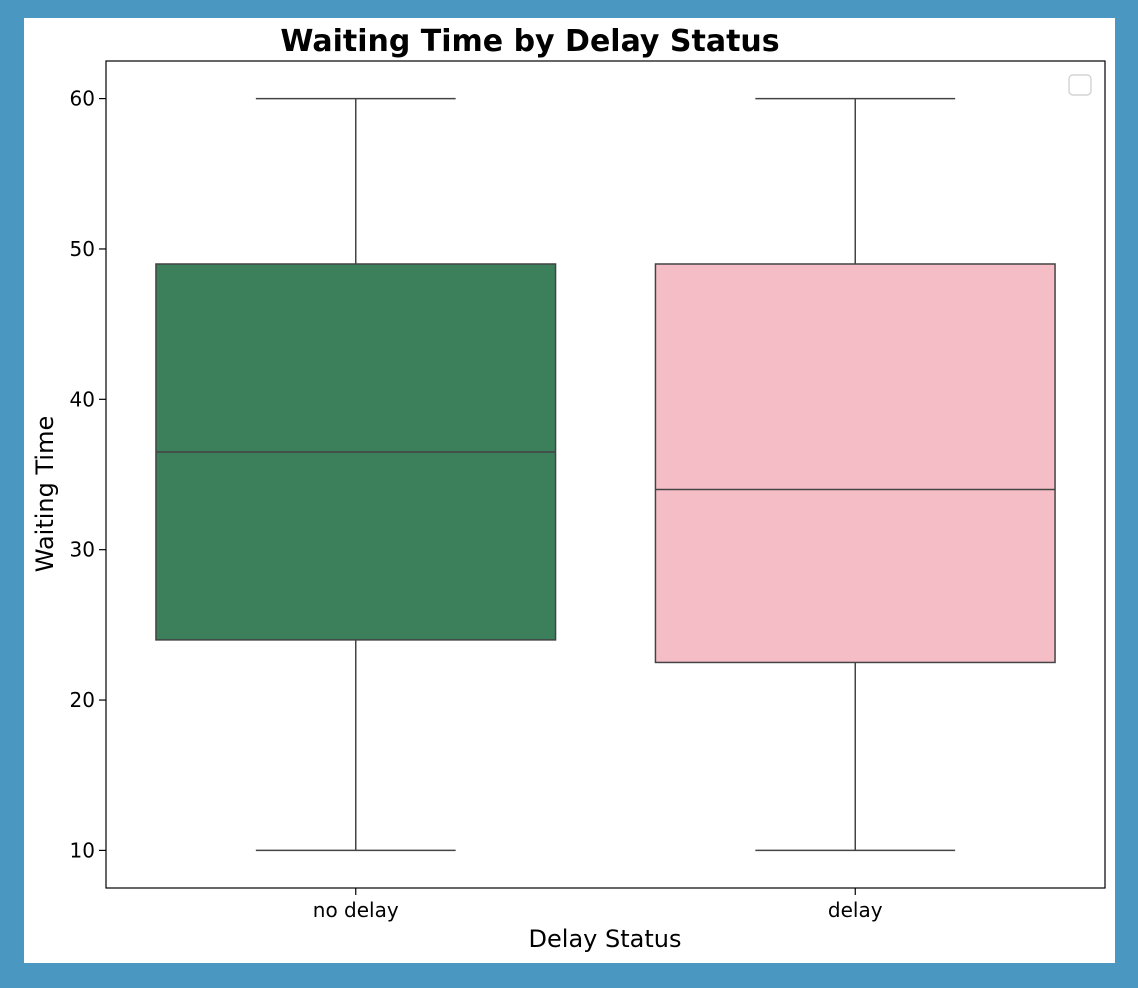 This screenshot has width=1138, height=988. What do you see at coordinates (82, 99) in the screenshot?
I see `y-tick-label-60: 60` at bounding box center [82, 99].